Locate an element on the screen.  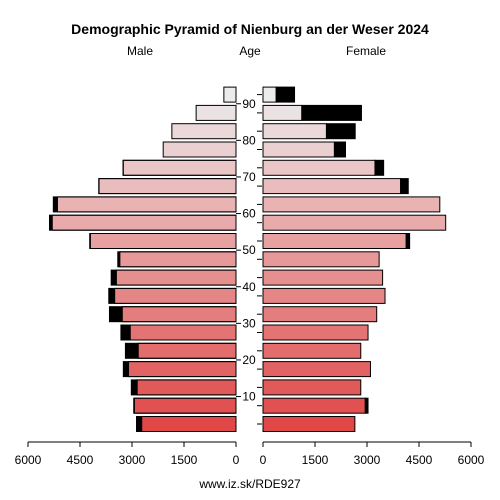
age-tick-label-10: 10 is located at coordinates (249, 397).